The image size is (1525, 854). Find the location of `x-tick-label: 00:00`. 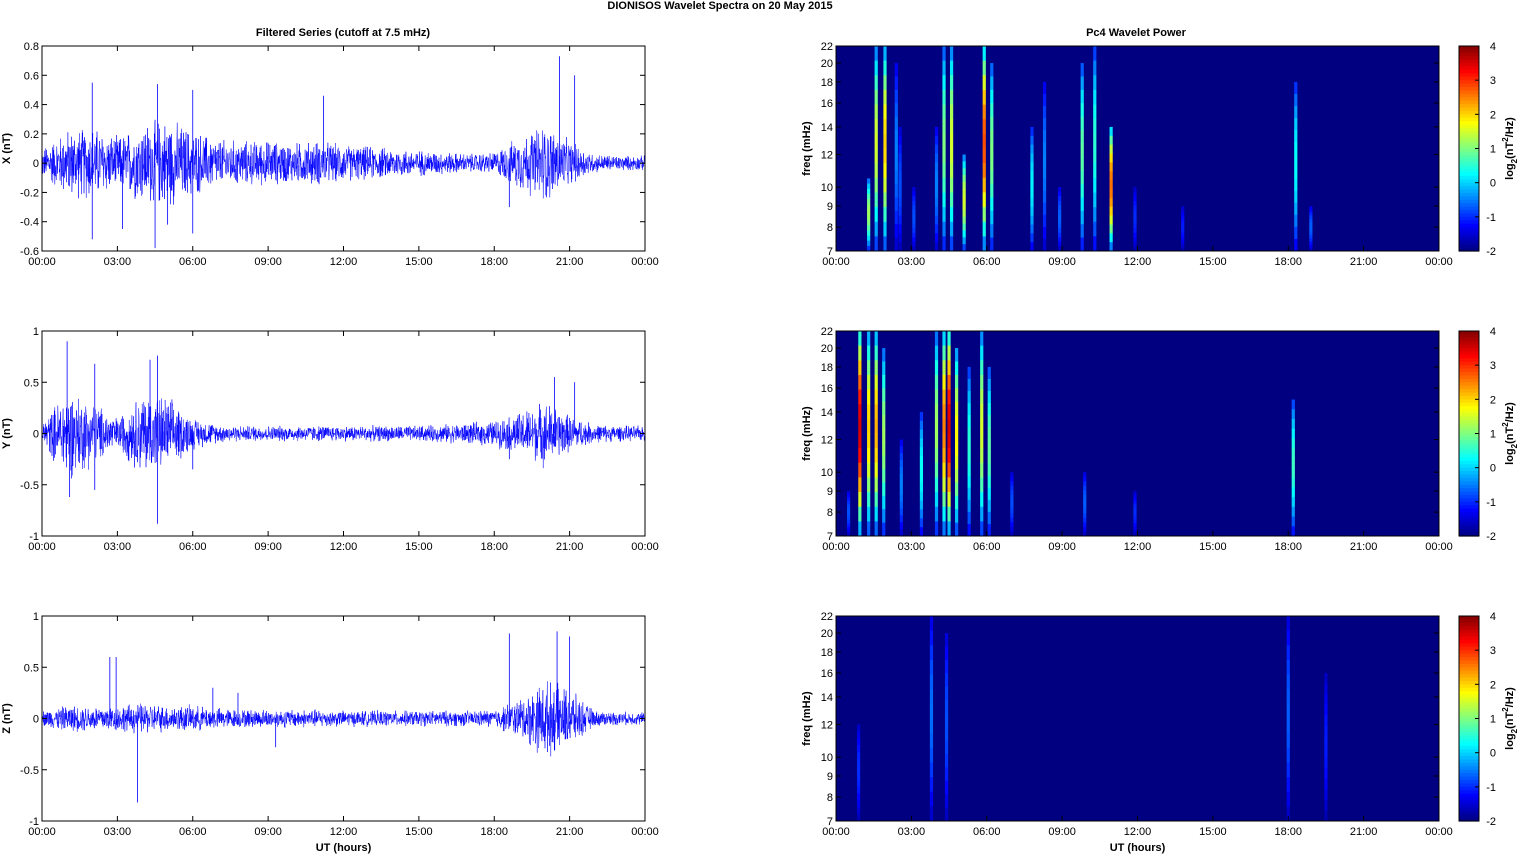

x-tick-label: 00:00 is located at coordinates (1439, 832).